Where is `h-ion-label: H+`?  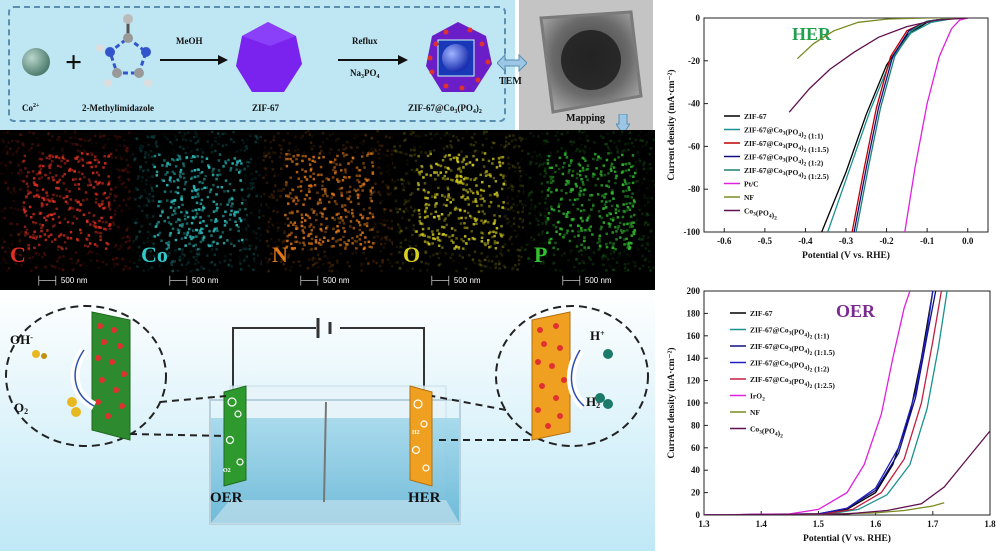
h-ion-label: H+ is located at coordinates (597, 336).